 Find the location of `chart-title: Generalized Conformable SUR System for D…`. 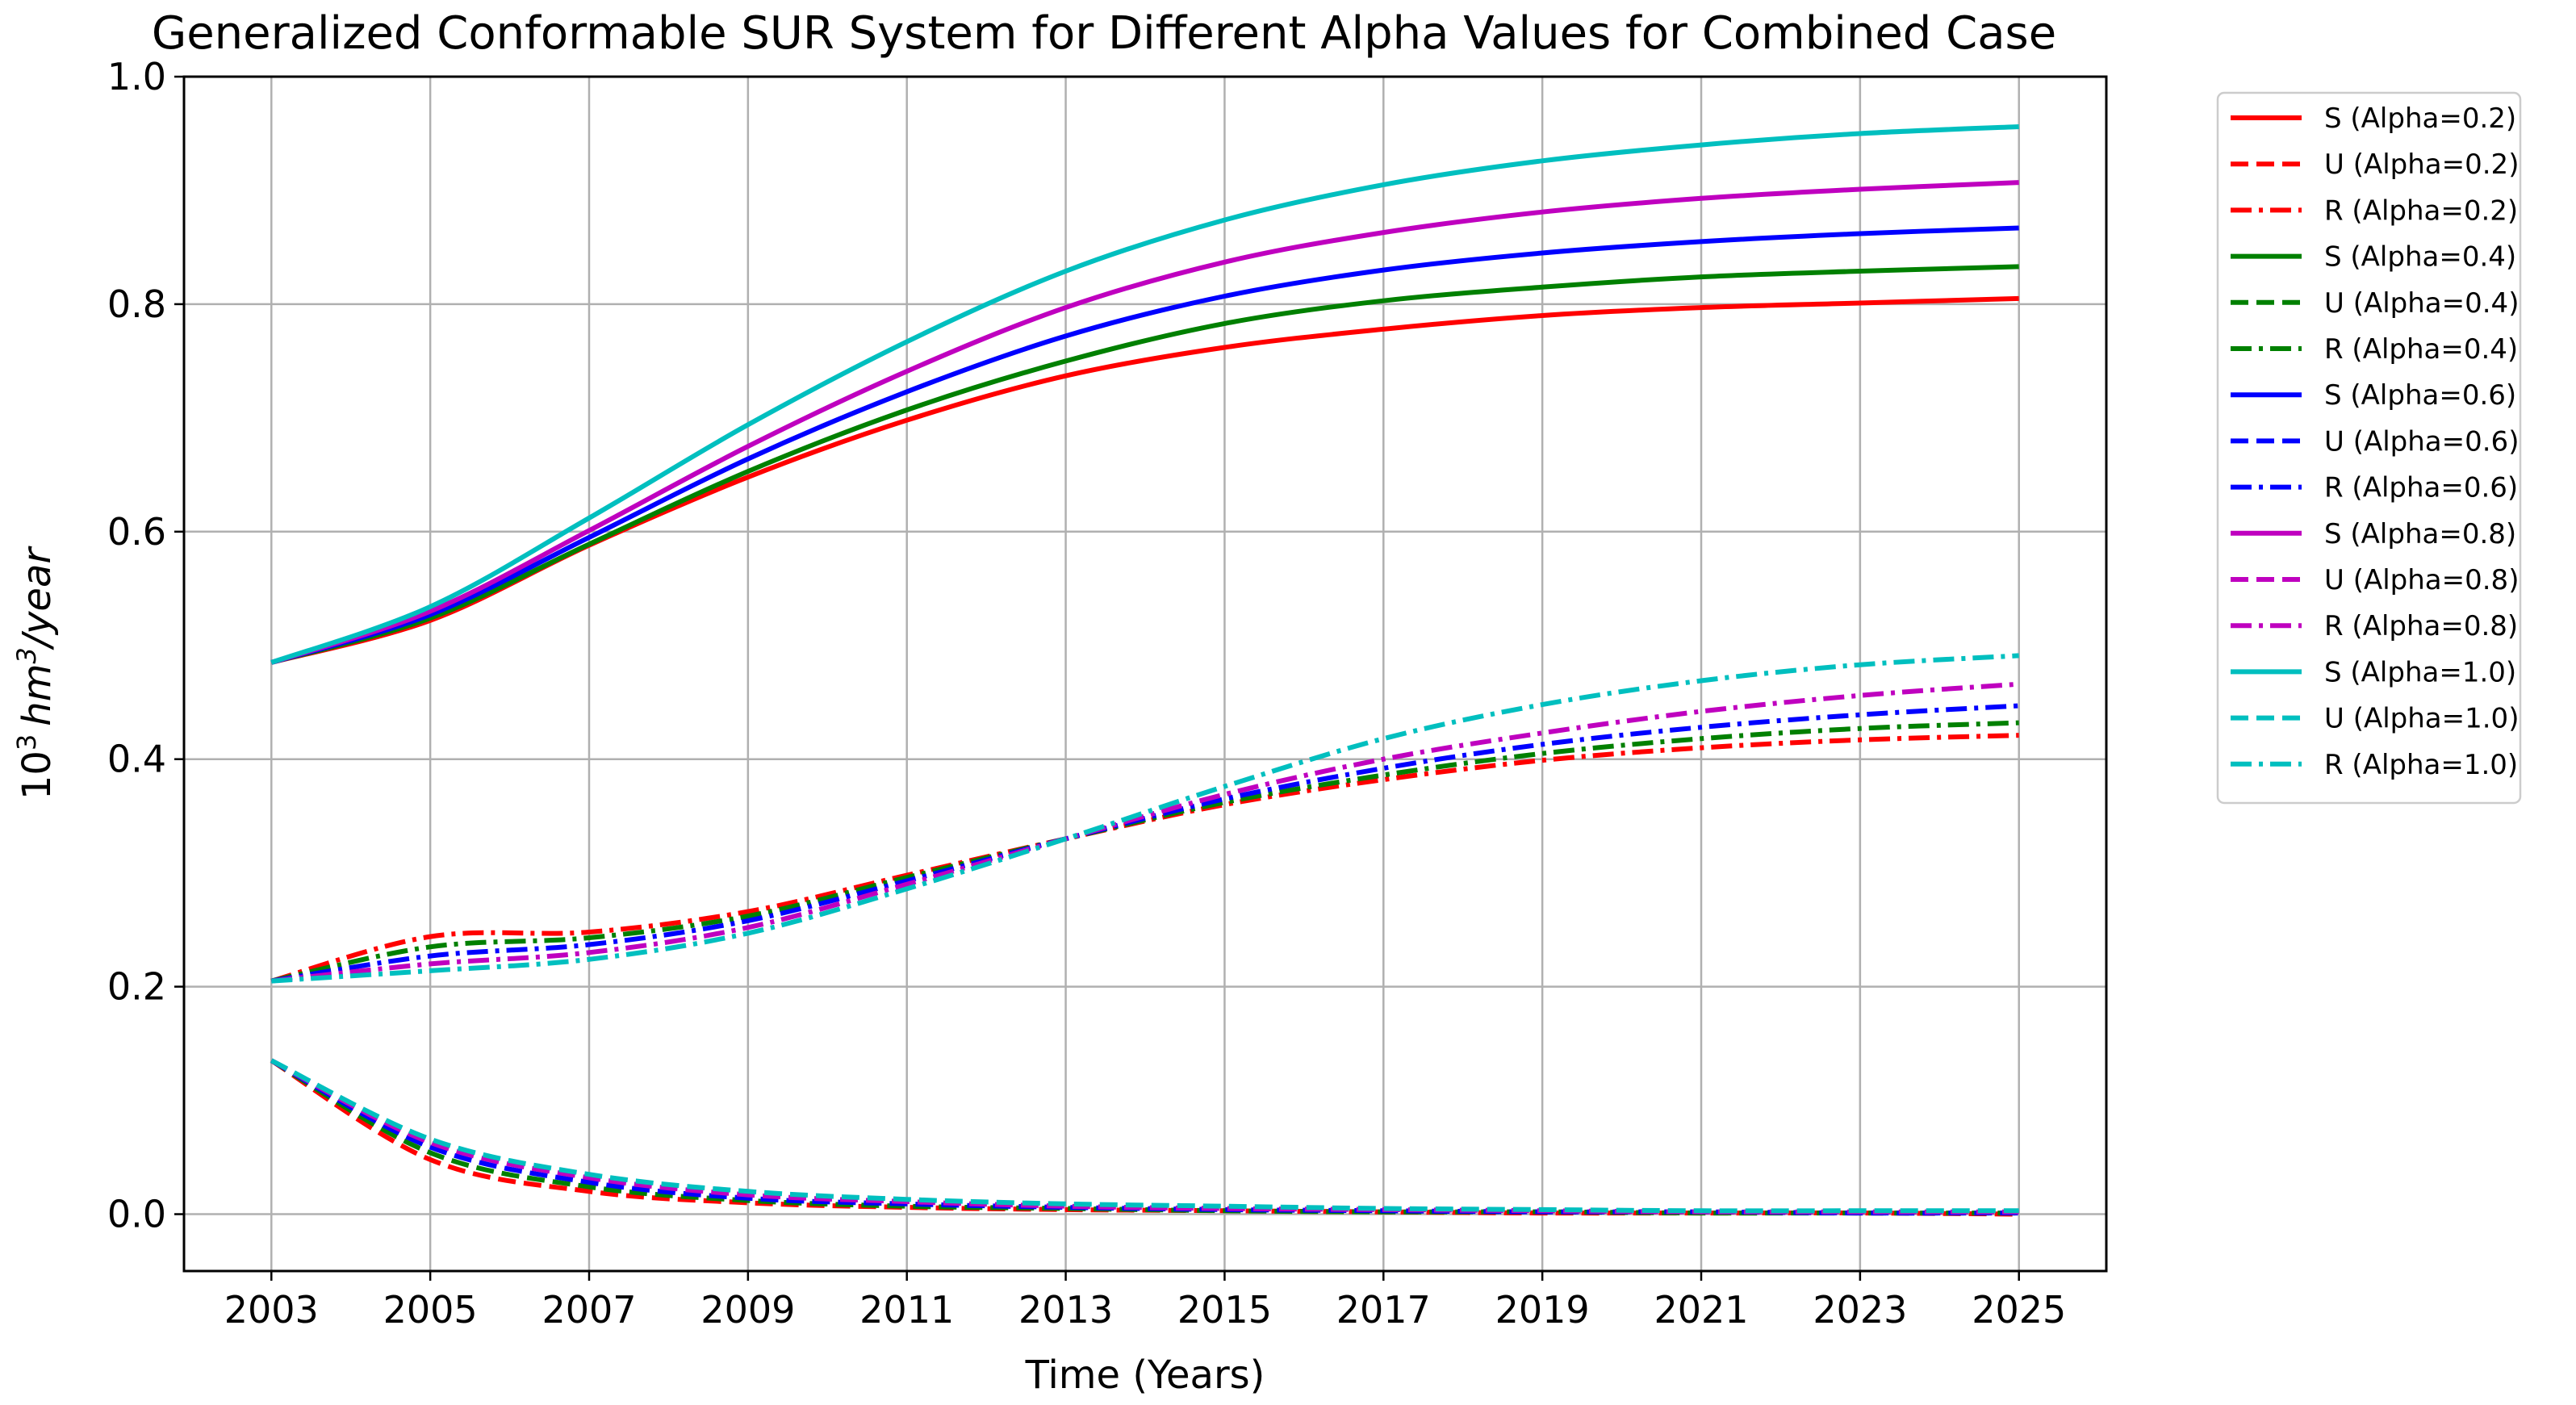

chart-title: Generalized Conformable SUR System for D… is located at coordinates (1104, 33).